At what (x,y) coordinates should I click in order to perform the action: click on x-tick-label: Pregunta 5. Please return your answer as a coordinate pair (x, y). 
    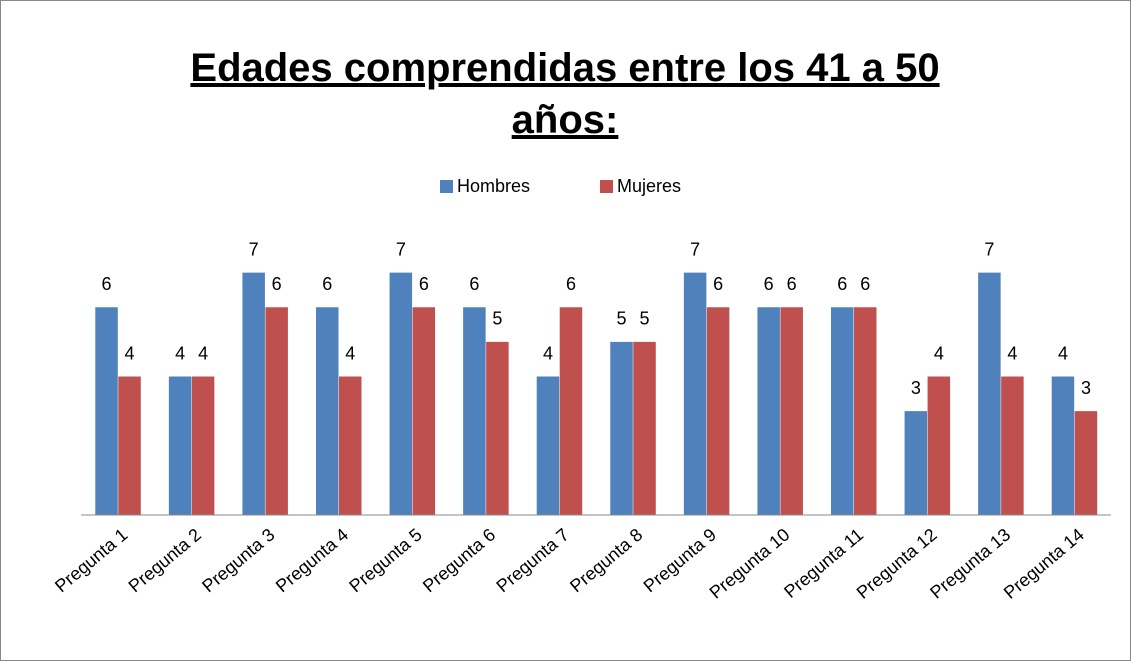
    Looking at the image, I should click on (385, 560).